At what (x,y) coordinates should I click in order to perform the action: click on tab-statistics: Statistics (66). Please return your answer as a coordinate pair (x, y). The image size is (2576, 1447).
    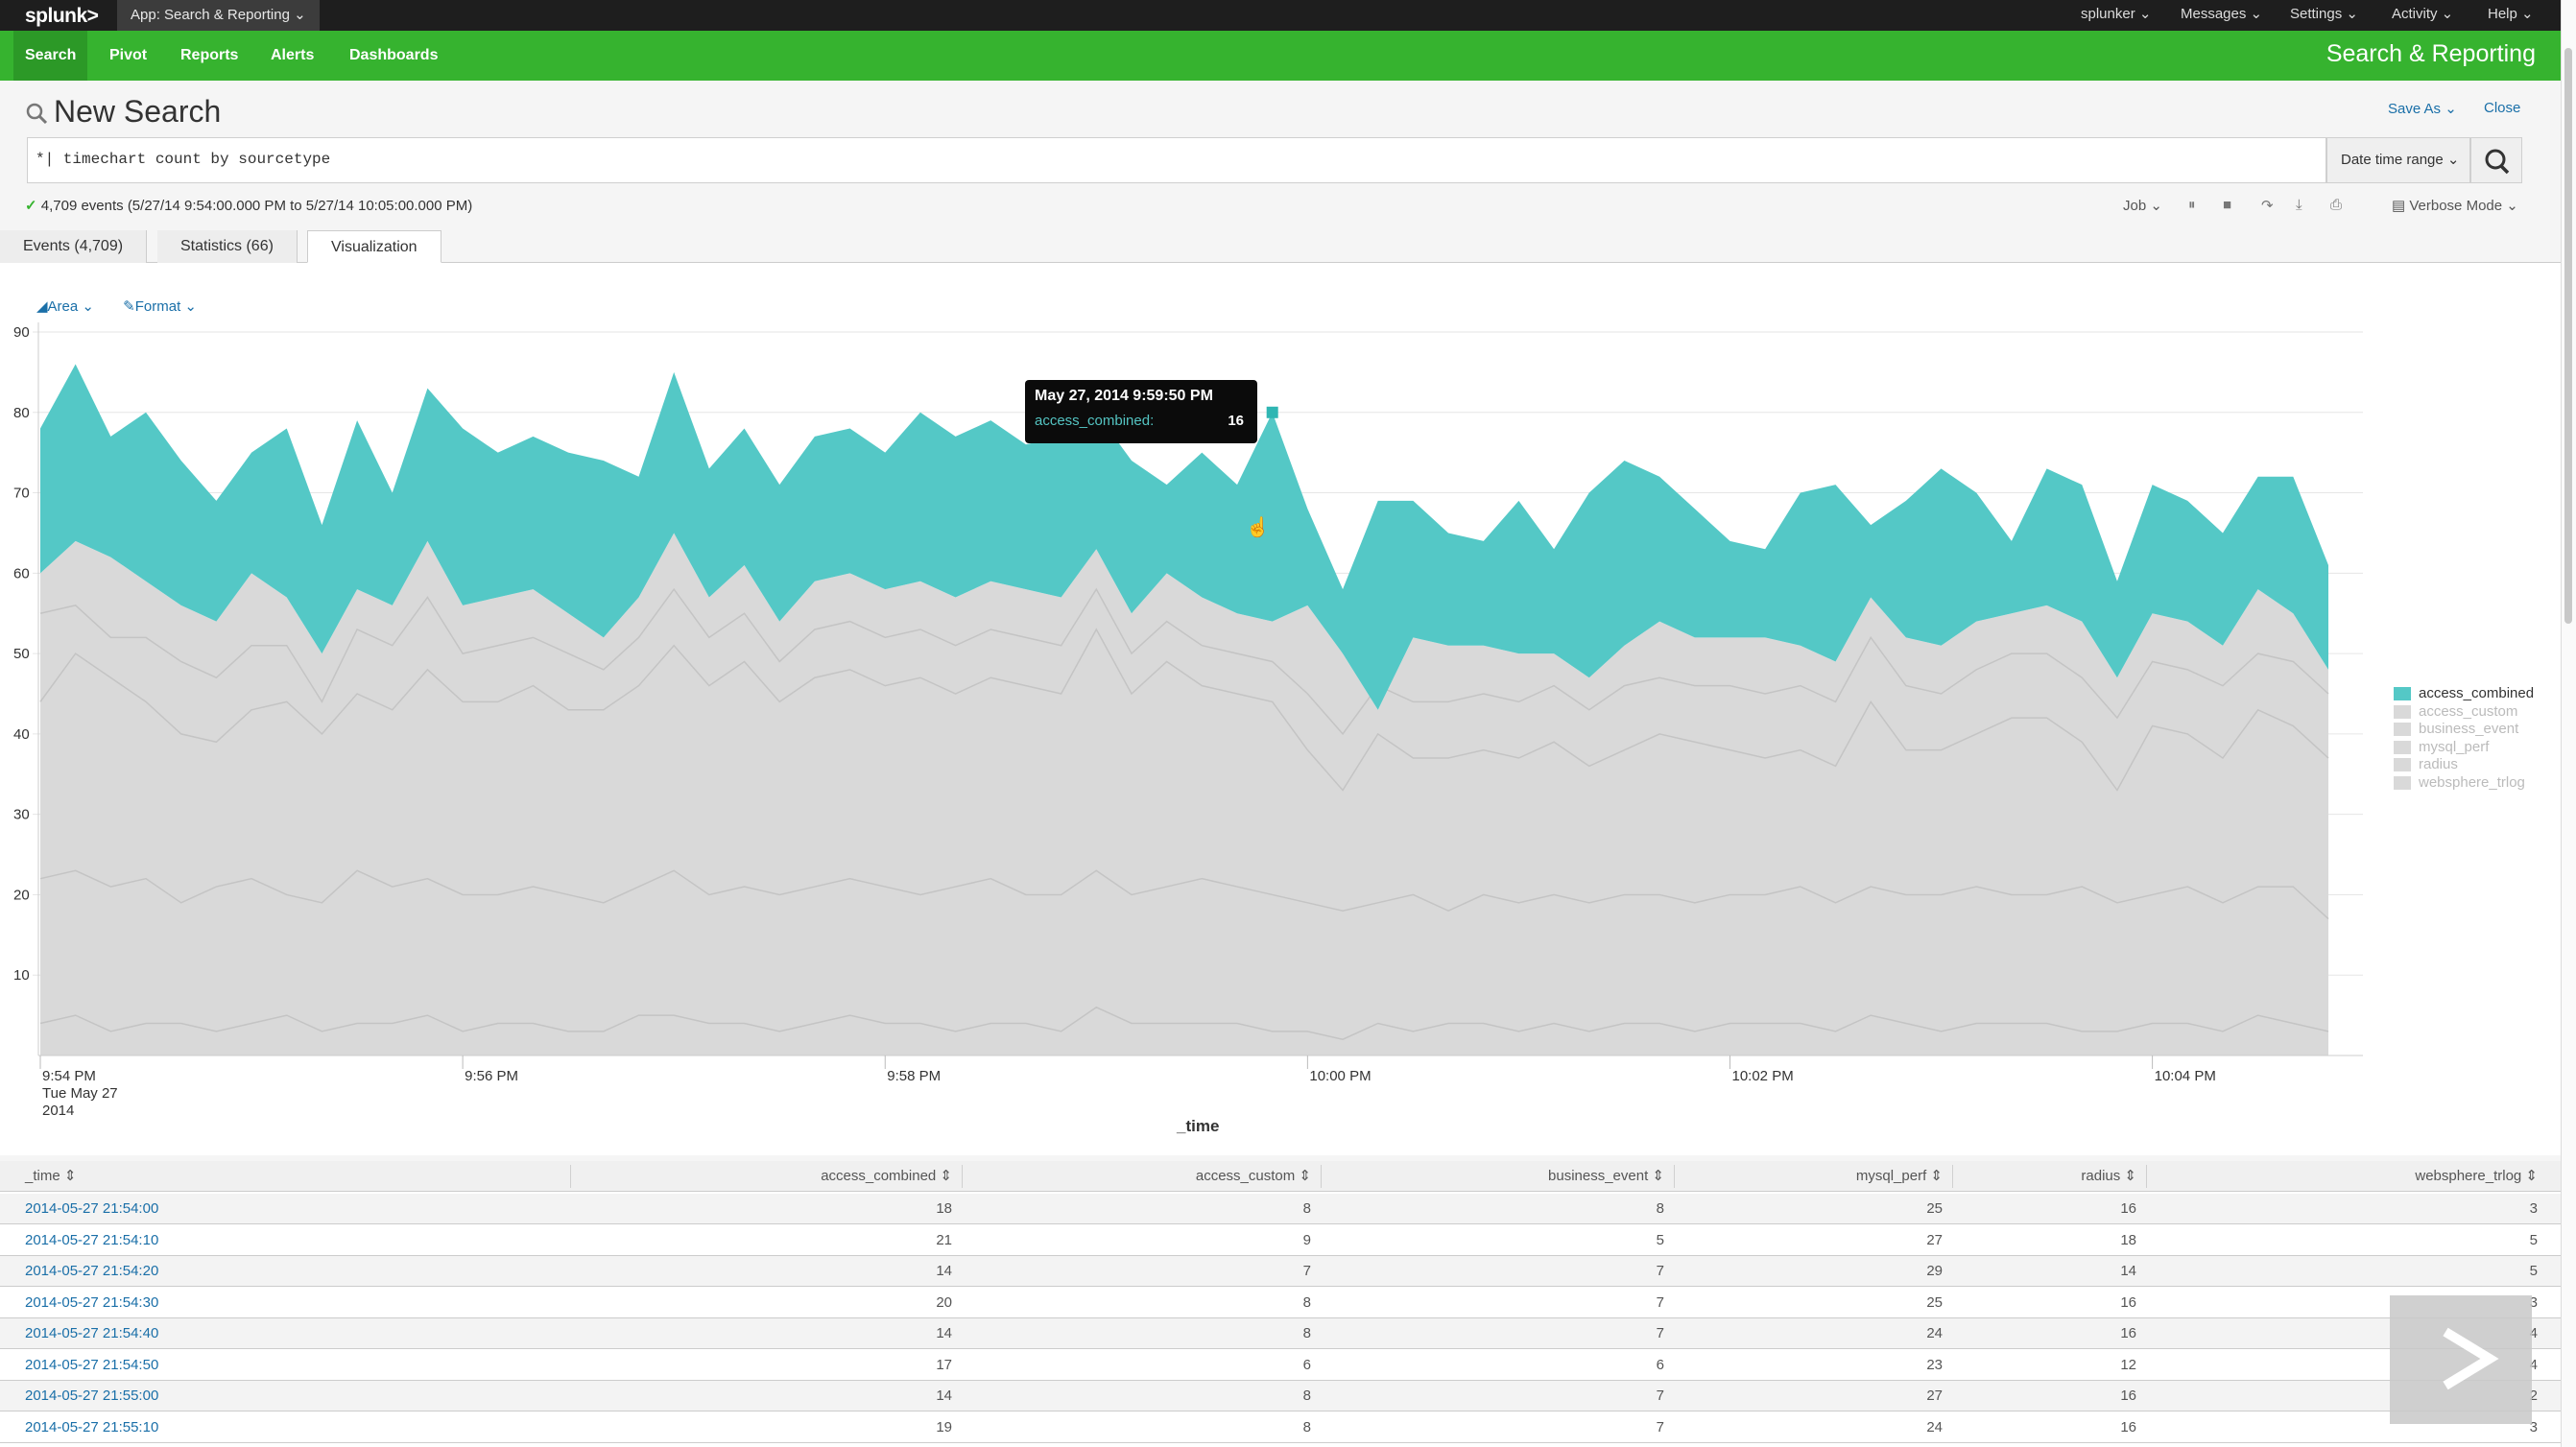
    Looking at the image, I should click on (227, 246).